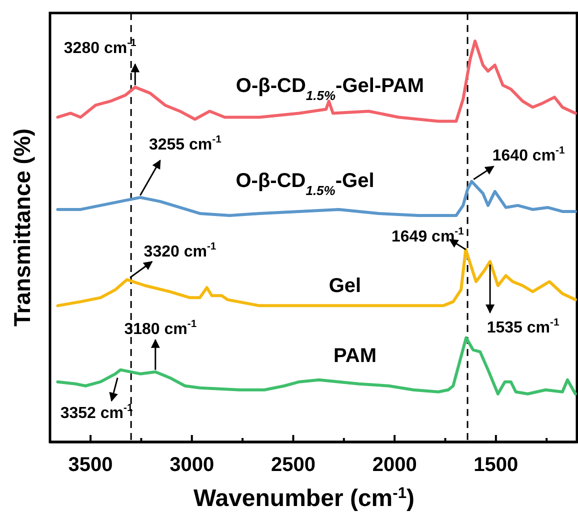 The width and height of the screenshot is (578, 516). What do you see at coordinates (496, 465) in the screenshot?
I see `x-tick-label: 1500` at bounding box center [496, 465].